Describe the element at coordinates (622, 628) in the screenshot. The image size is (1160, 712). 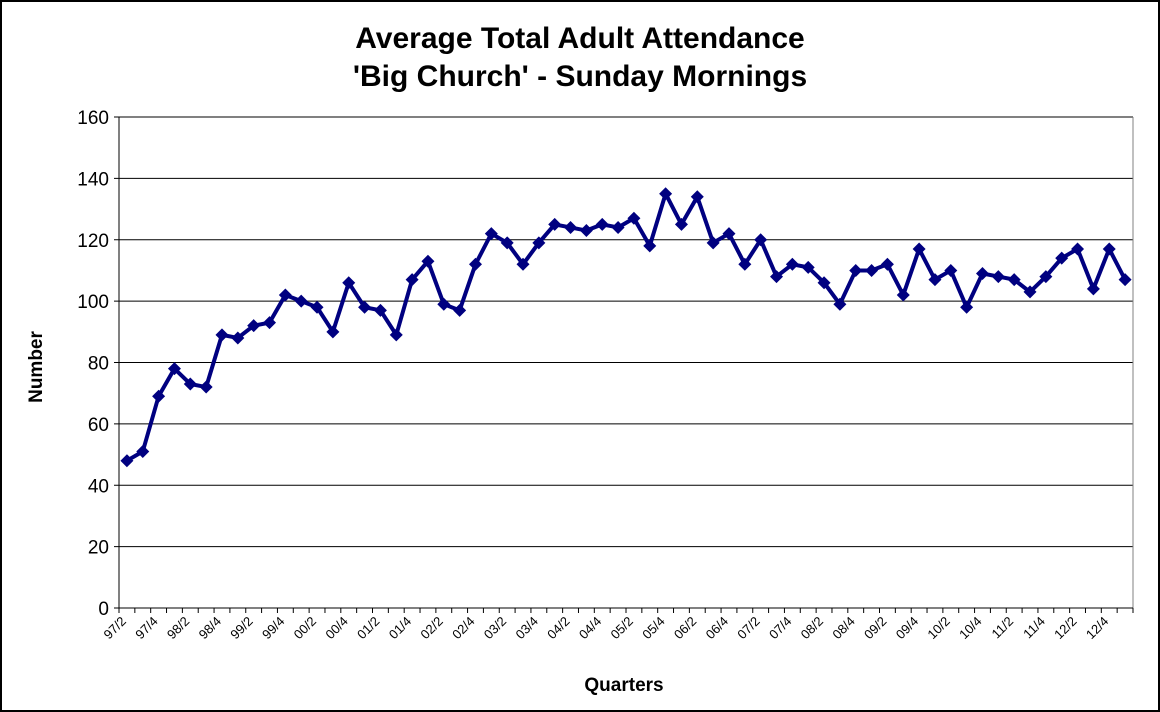
I see `x-tick-label: 05/2` at that location.